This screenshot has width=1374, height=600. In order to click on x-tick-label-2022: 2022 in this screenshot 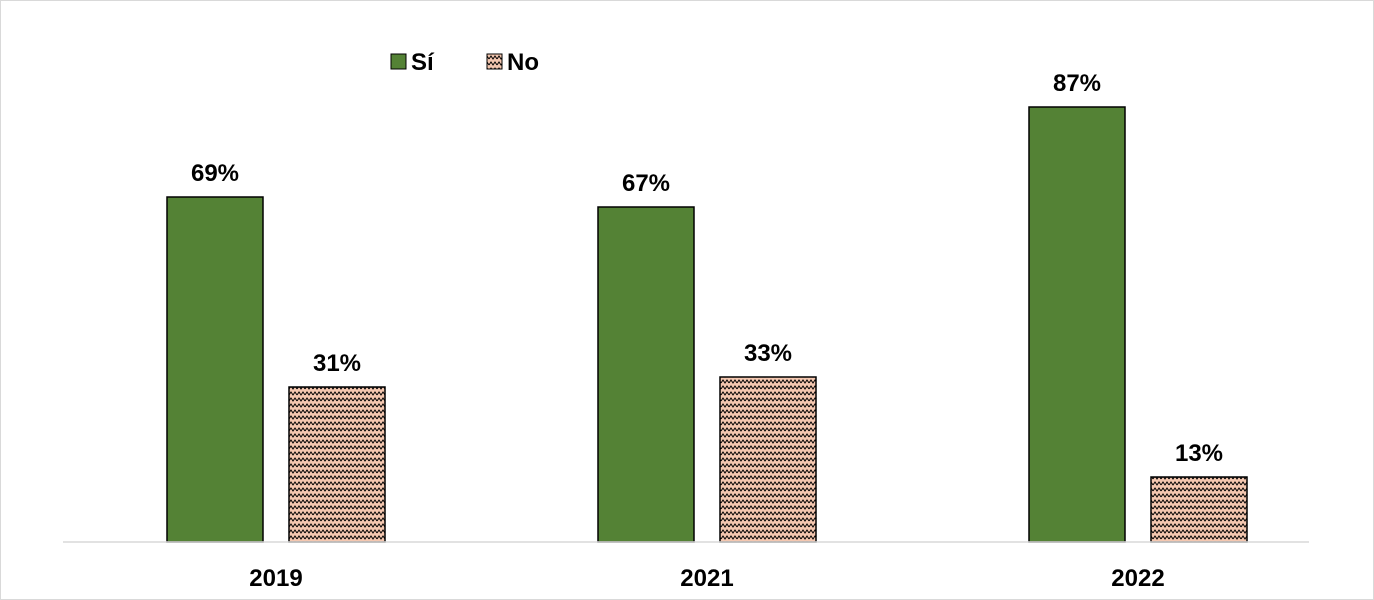, I will do `click(1137, 578)`.